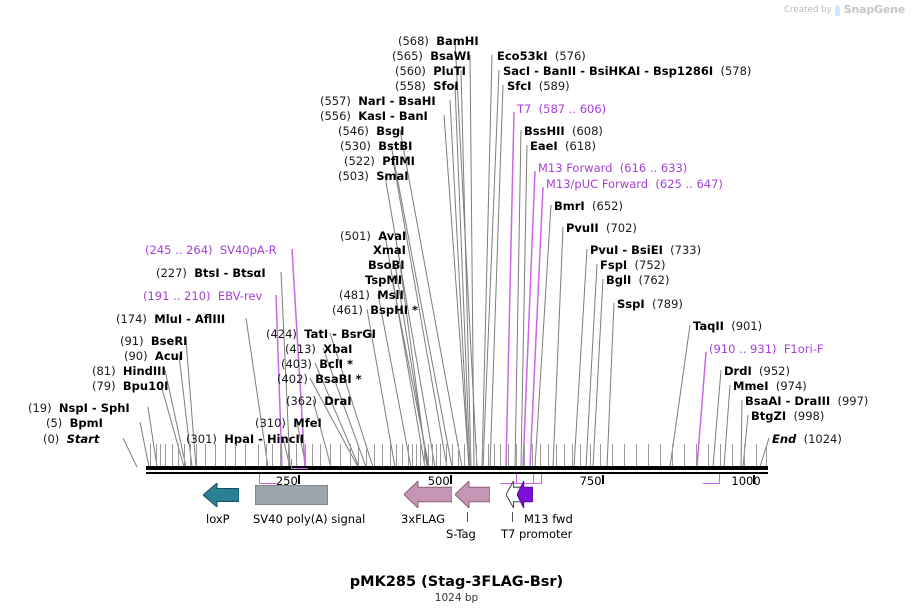 The width and height of the screenshot is (913, 614). I want to click on label-name: NspI, so click(73, 408).